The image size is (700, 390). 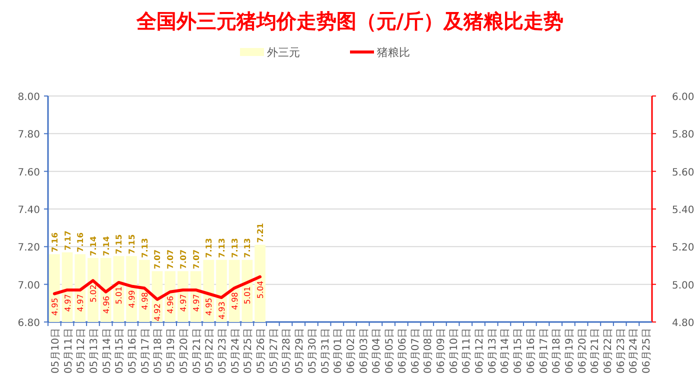 What do you see at coordinates (467, 351) in the screenshot?
I see `x-tick-label: 06月11日` at bounding box center [467, 351].